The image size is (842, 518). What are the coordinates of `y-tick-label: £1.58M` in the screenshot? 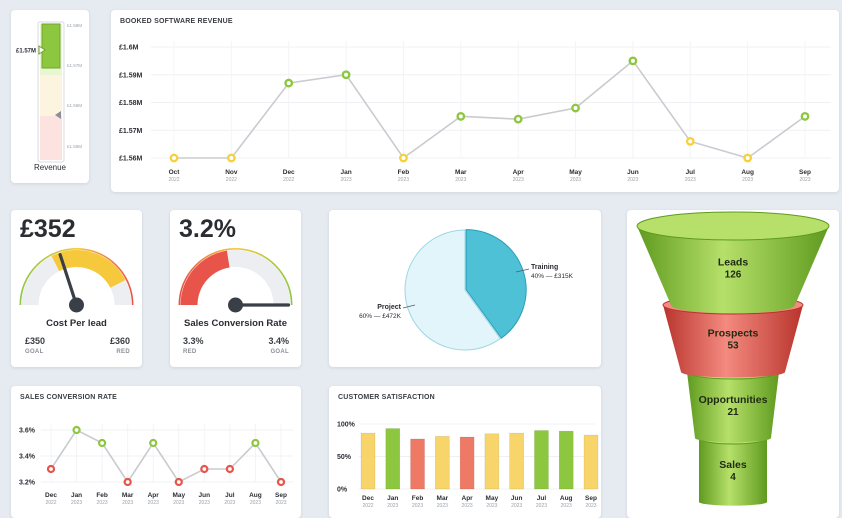 It's located at (131, 103).